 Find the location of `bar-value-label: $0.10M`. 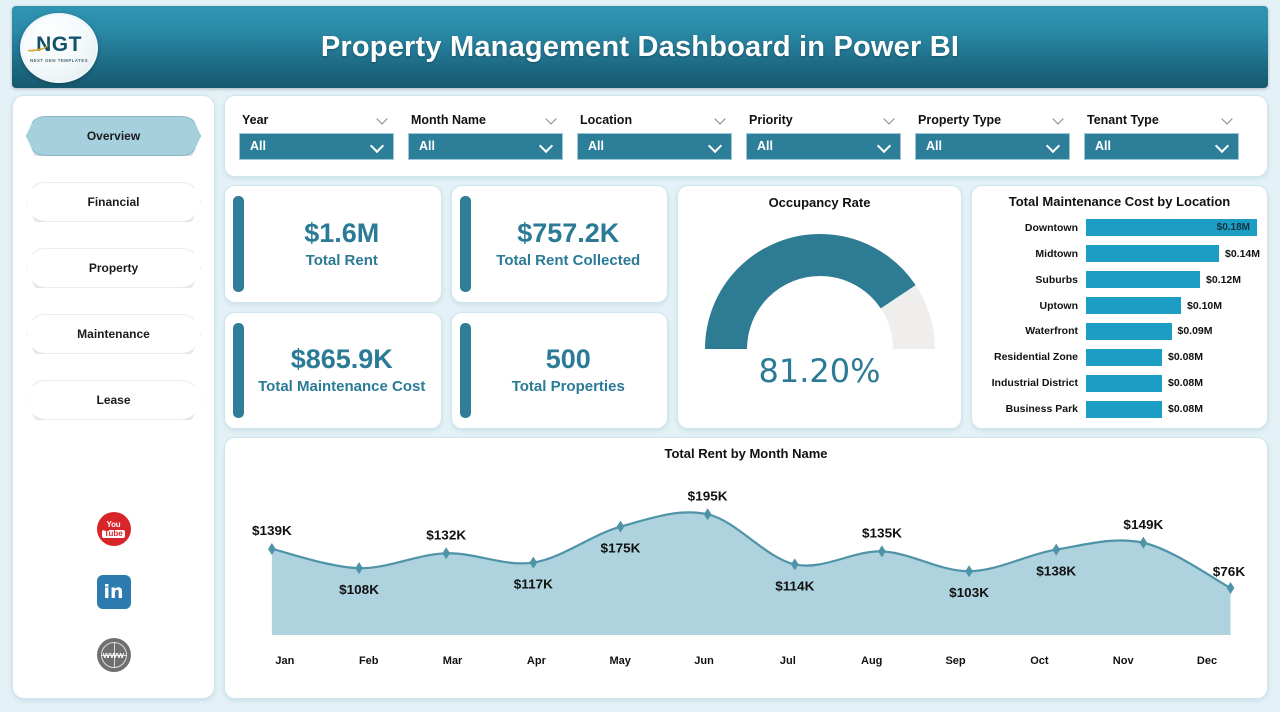

bar-value-label: $0.10M is located at coordinates (1205, 305).